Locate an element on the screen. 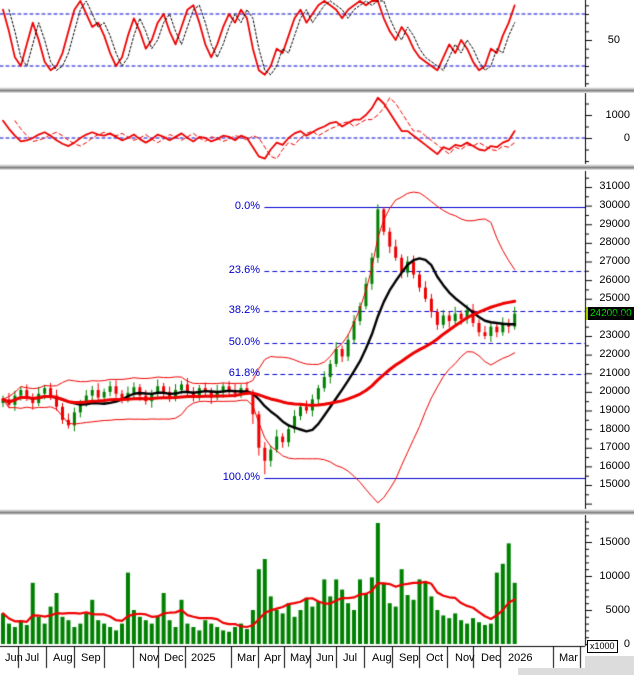 This screenshot has height=675, width=634. momentum-axis-label: 1000 is located at coordinates (617, 115).